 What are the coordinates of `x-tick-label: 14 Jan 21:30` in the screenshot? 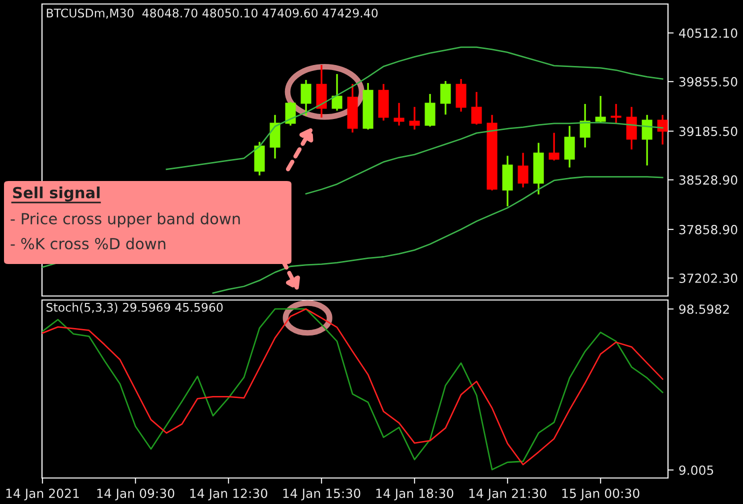 It's located at (507, 494).